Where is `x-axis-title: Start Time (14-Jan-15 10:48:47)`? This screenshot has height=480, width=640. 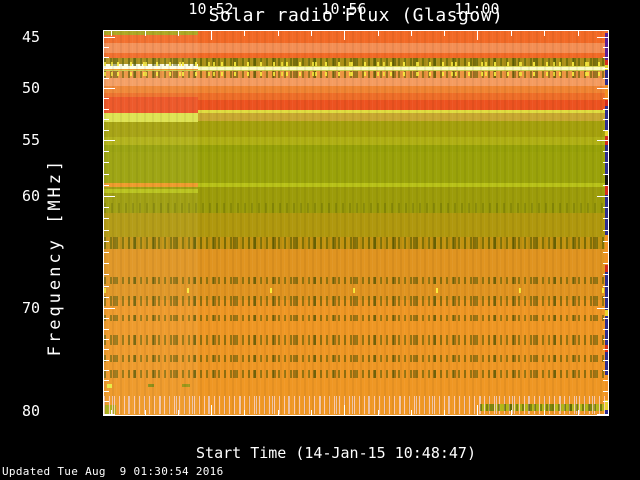 x-axis-title: Start Time (14-Jan-15 10:48:47) is located at coordinates (336, 453).